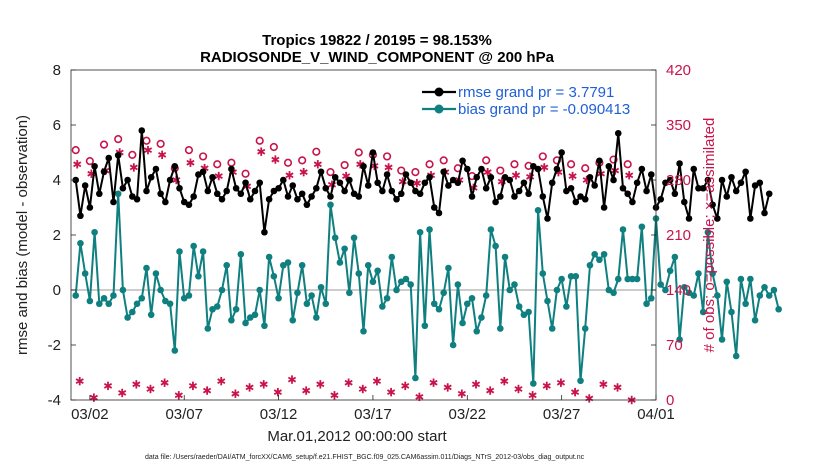 The image size is (830, 470). Describe the element at coordinates (674, 345) in the screenshot. I see `y2-tick-label: 70` at that location.